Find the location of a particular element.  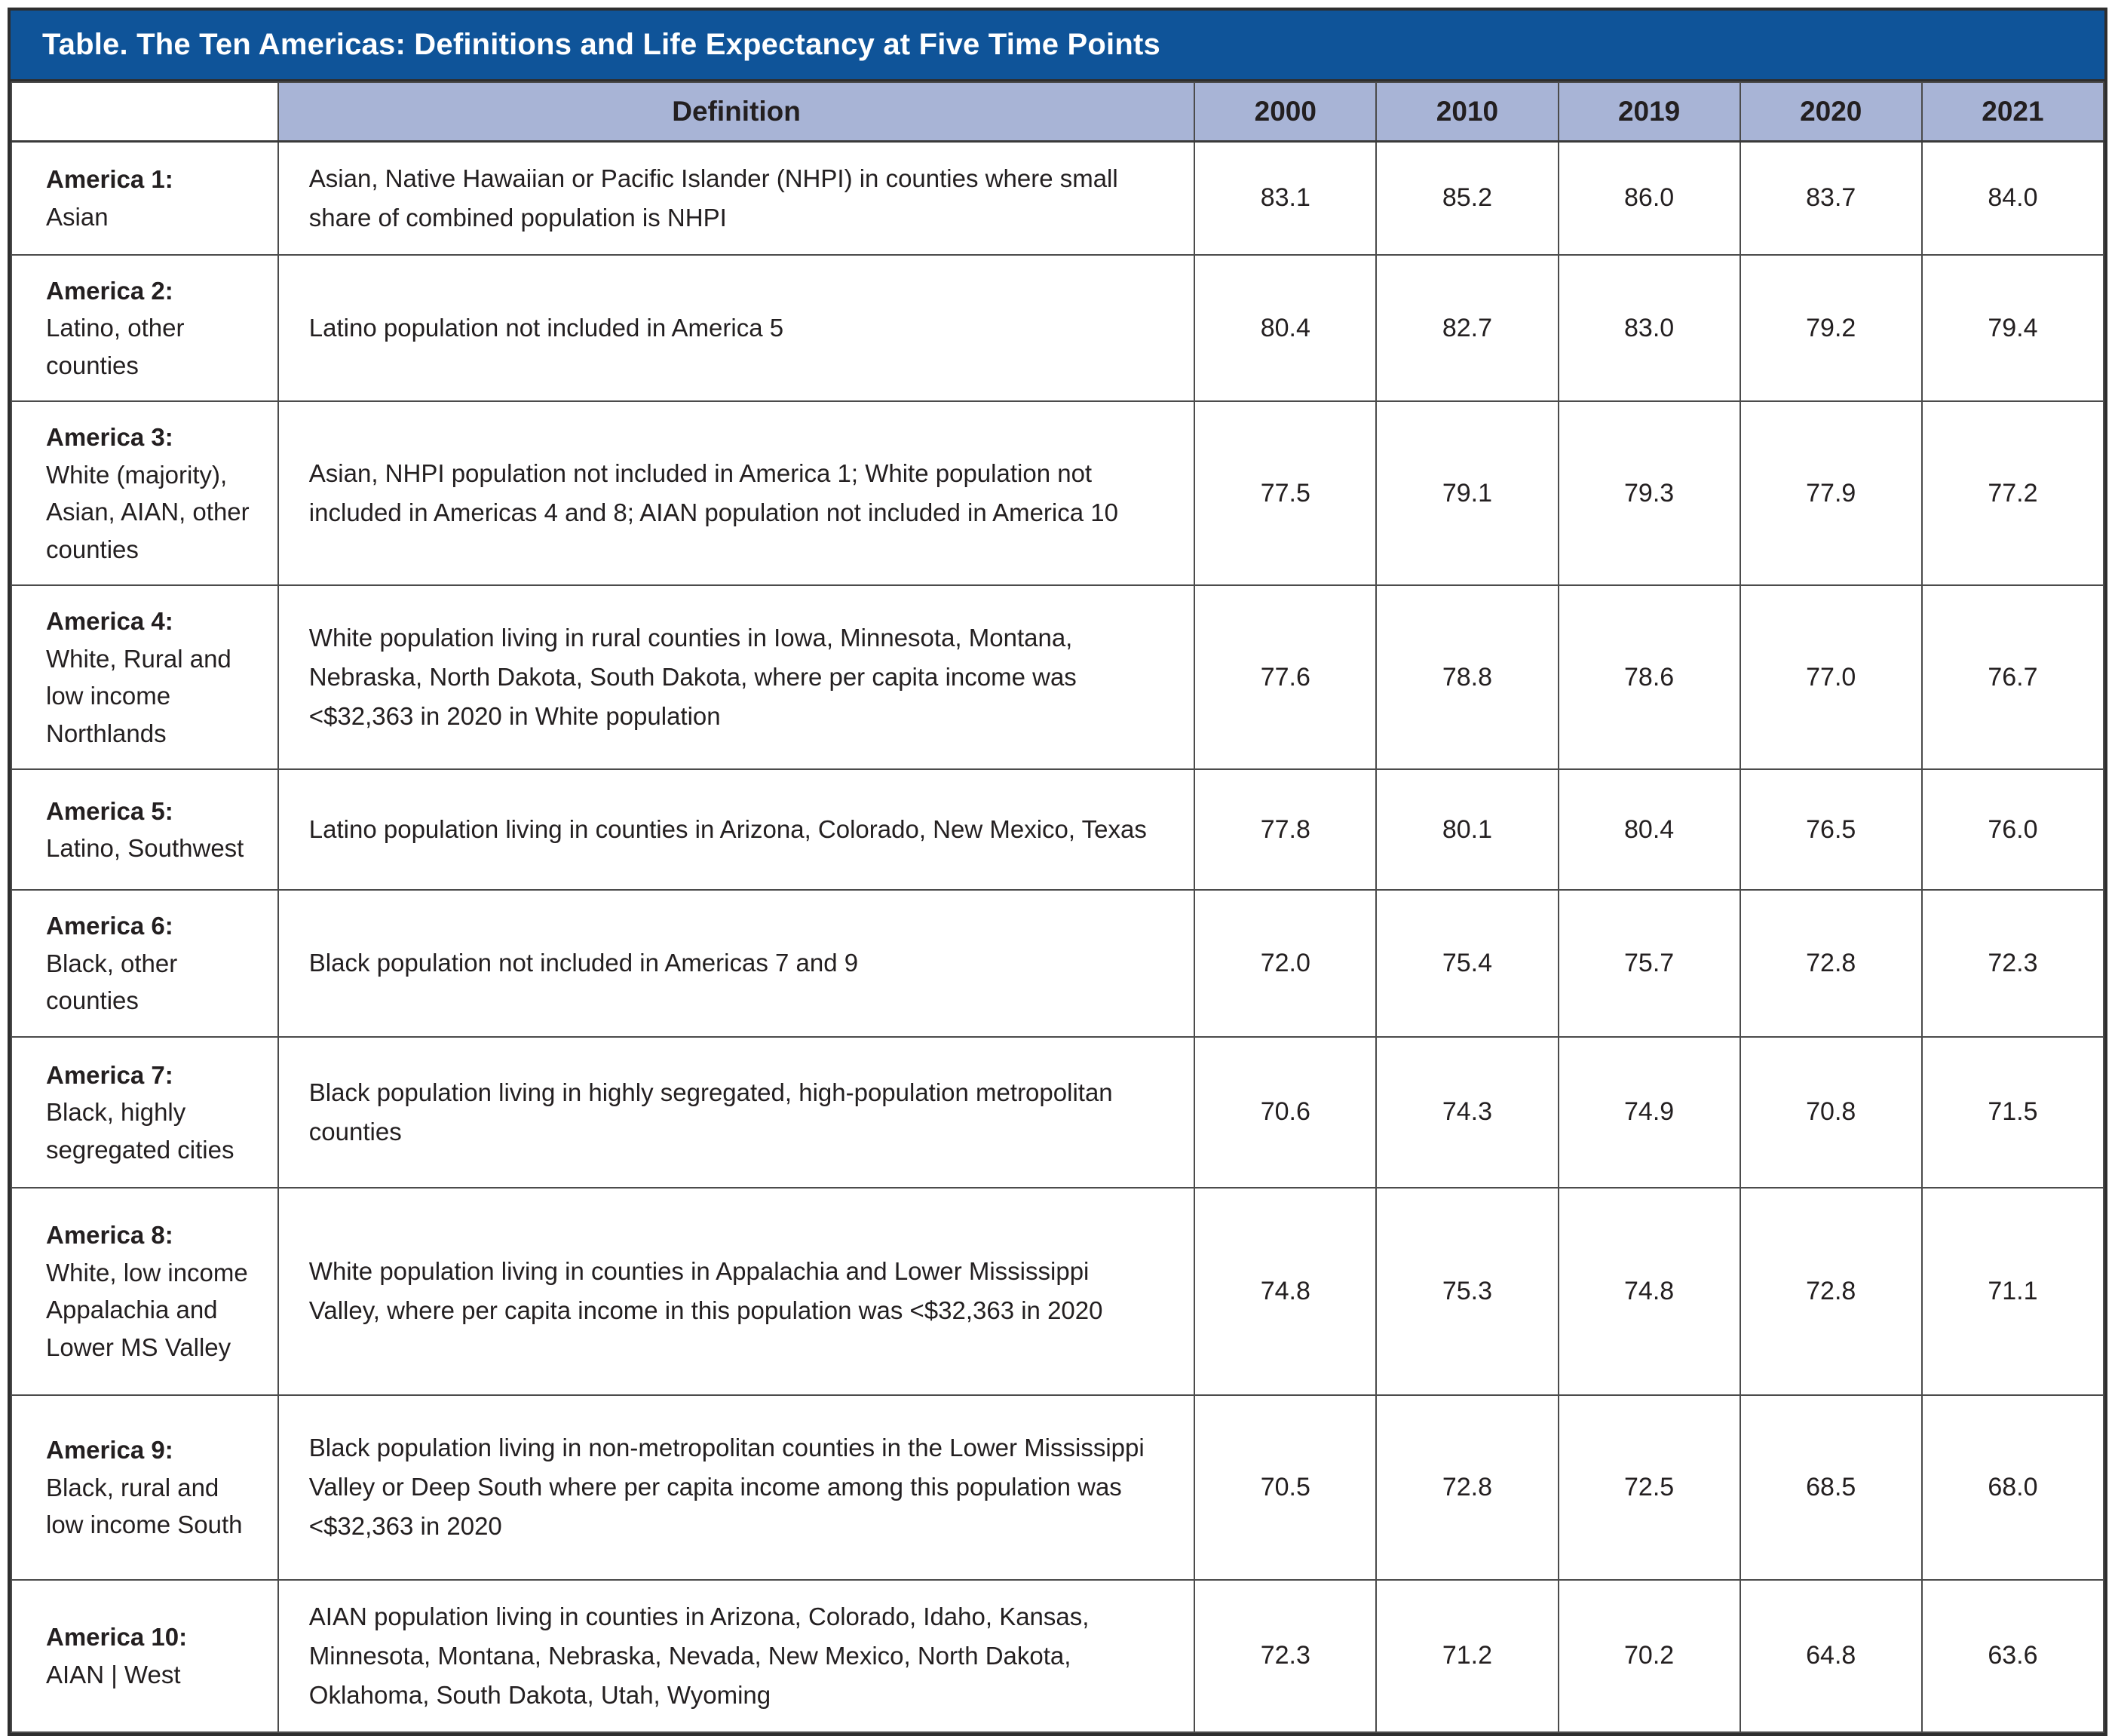

america-name: America 1: Asian is located at coordinates (145, 198).